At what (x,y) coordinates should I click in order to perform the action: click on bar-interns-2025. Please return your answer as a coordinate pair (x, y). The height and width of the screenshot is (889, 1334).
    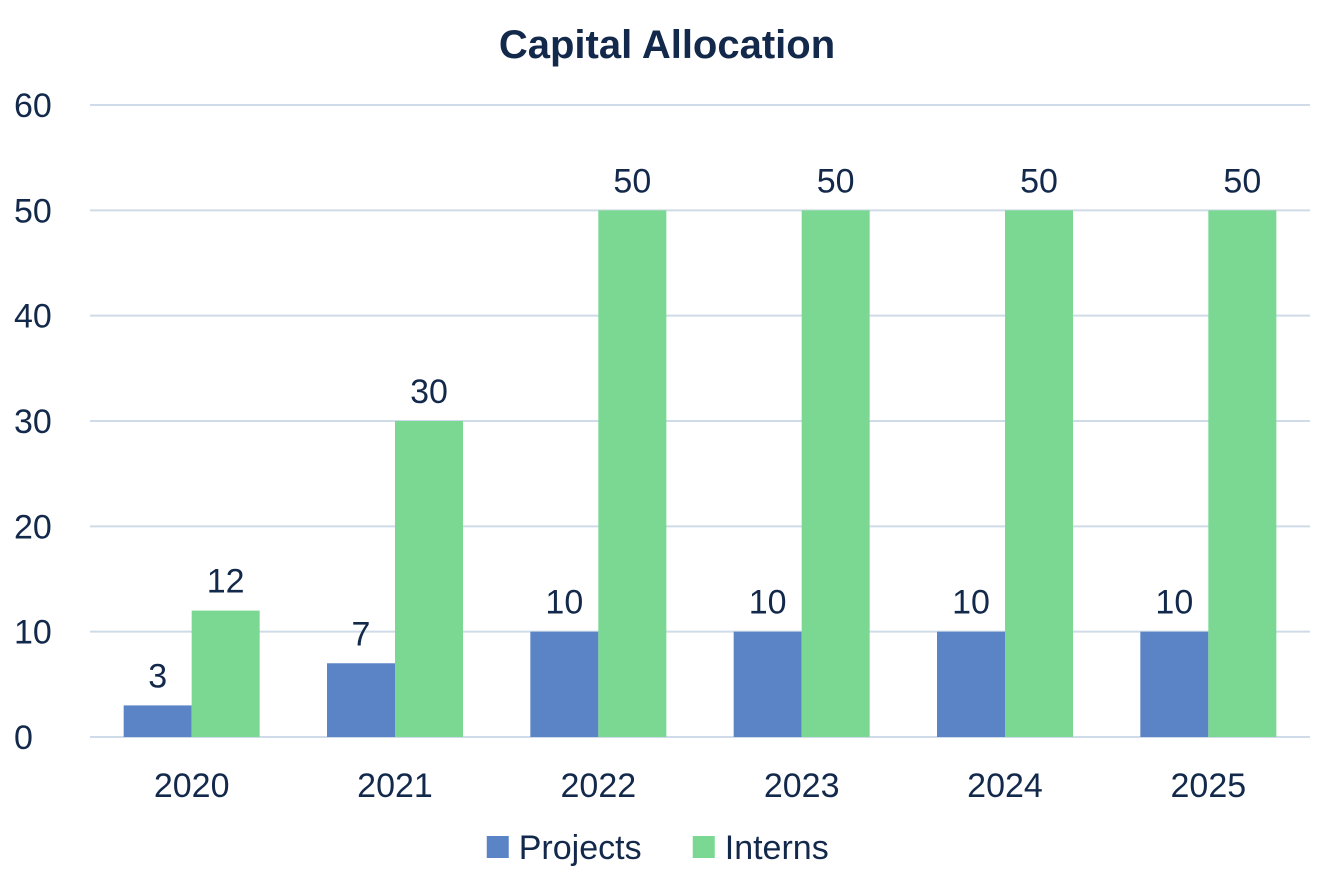
    Looking at the image, I should click on (1242, 474).